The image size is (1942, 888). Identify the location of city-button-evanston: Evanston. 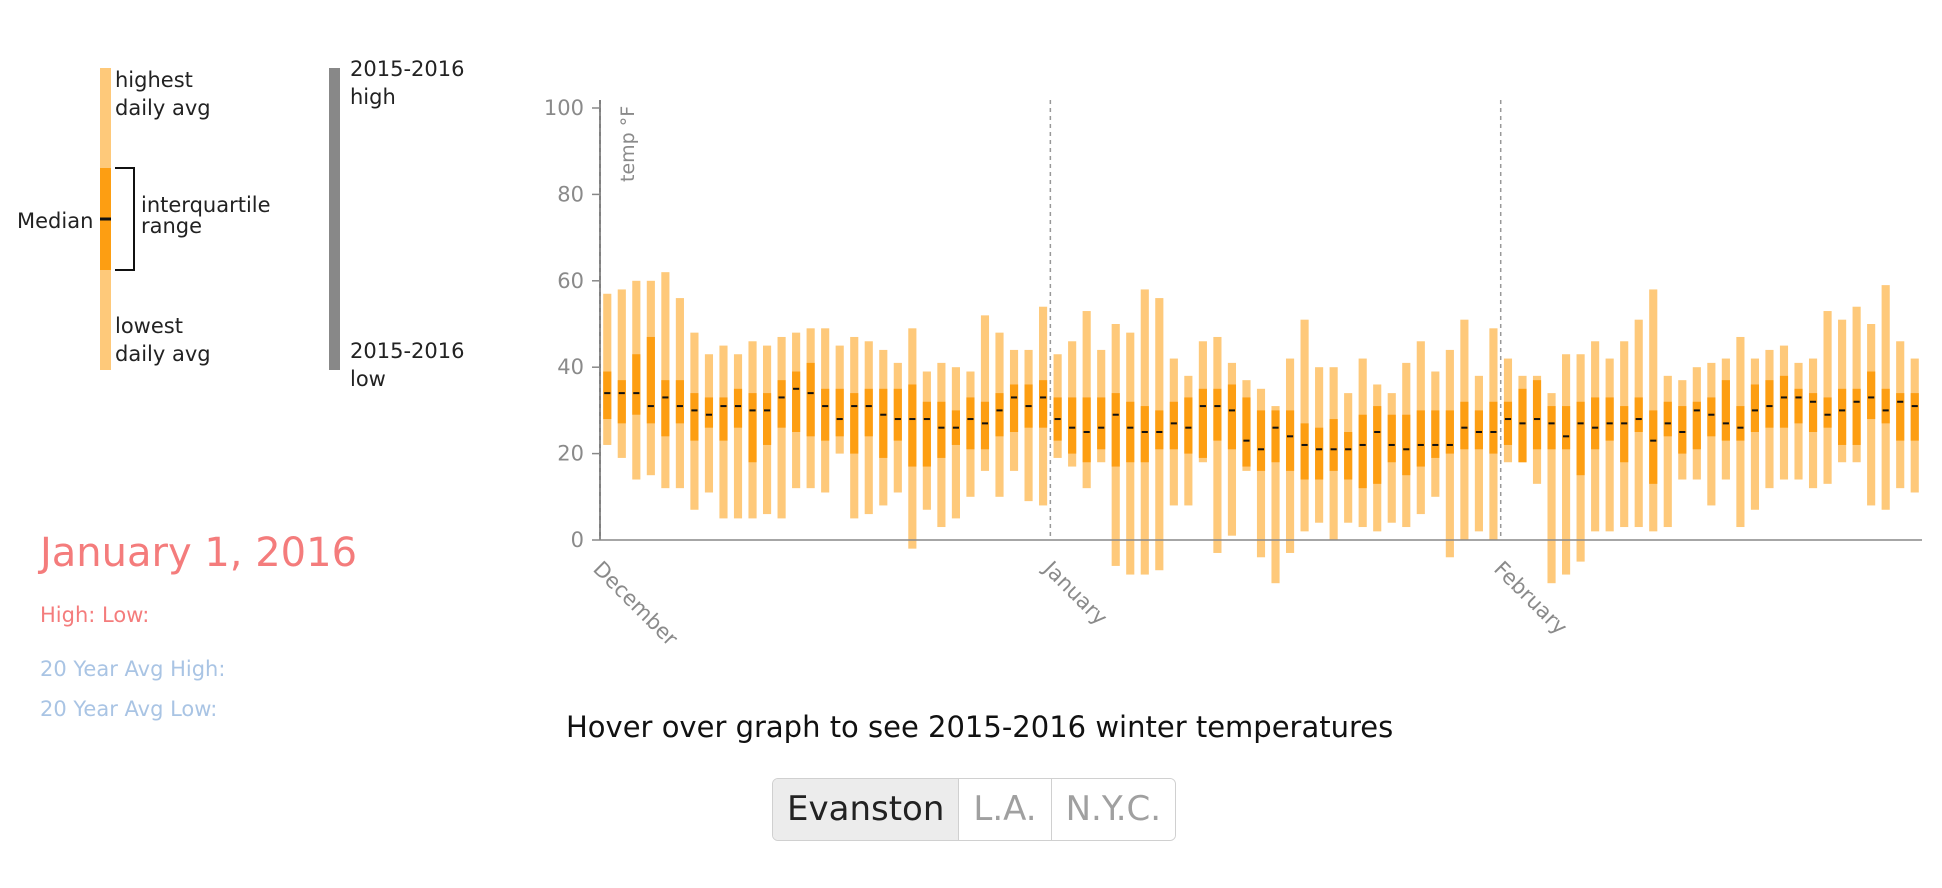
(866, 809).